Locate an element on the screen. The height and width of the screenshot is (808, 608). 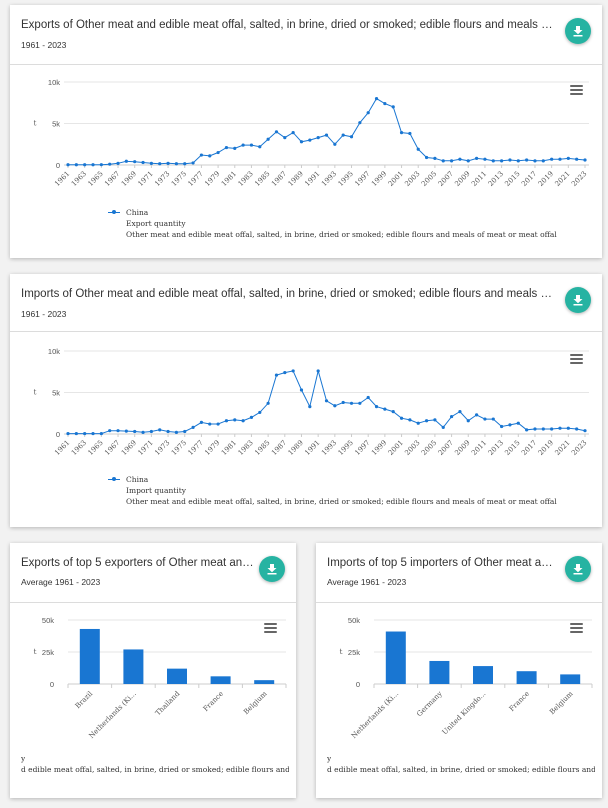
x-tick-label: France is located at coordinates (213, 701).